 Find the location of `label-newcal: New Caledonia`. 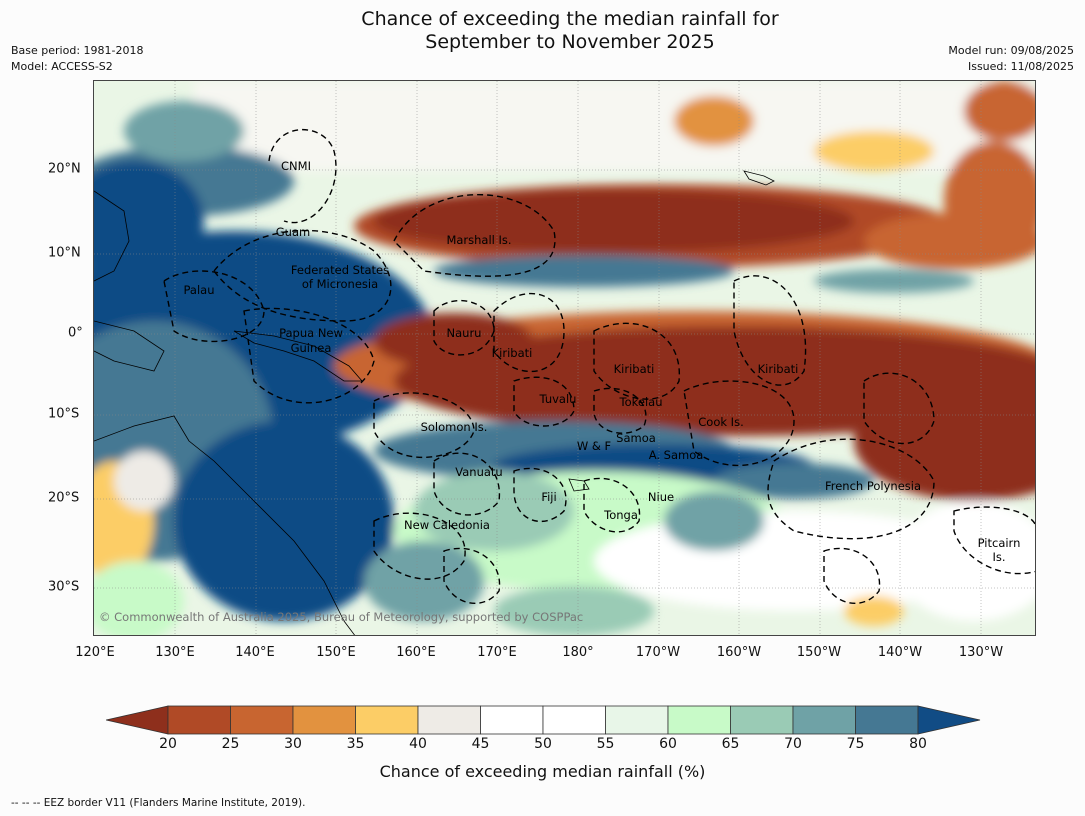

label-newcal: New Caledonia is located at coordinates (447, 525).